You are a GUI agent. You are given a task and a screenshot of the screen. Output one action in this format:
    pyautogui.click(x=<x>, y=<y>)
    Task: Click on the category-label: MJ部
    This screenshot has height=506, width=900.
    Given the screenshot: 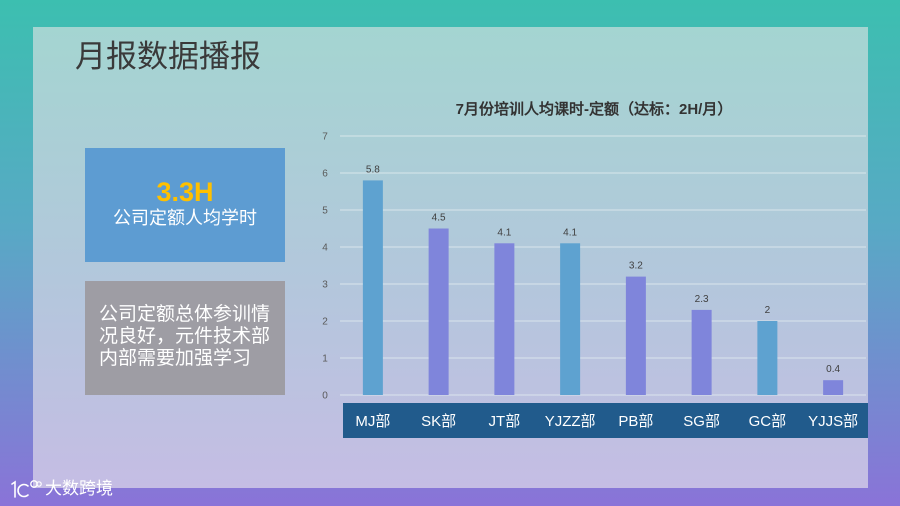 What is the action you would take?
    pyautogui.click(x=372, y=421)
    